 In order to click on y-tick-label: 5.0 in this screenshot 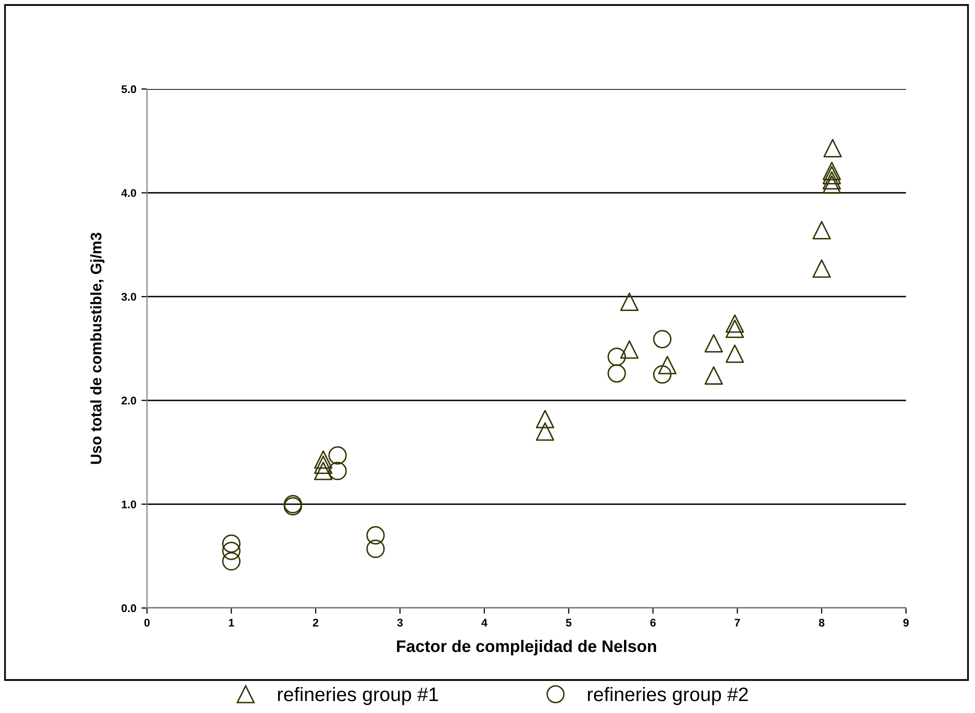, I will do `click(128, 89)`.